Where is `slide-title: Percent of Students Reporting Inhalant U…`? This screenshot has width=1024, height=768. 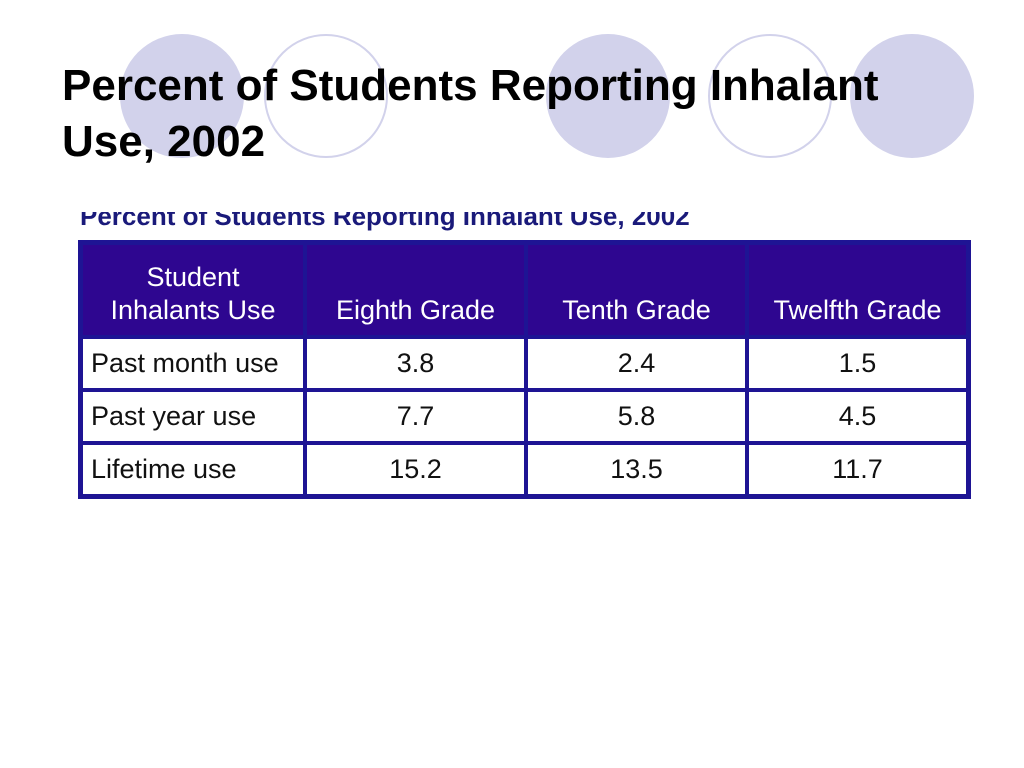
slide-title: Percent of Students Reporting Inhalant U… is located at coordinates (470, 113).